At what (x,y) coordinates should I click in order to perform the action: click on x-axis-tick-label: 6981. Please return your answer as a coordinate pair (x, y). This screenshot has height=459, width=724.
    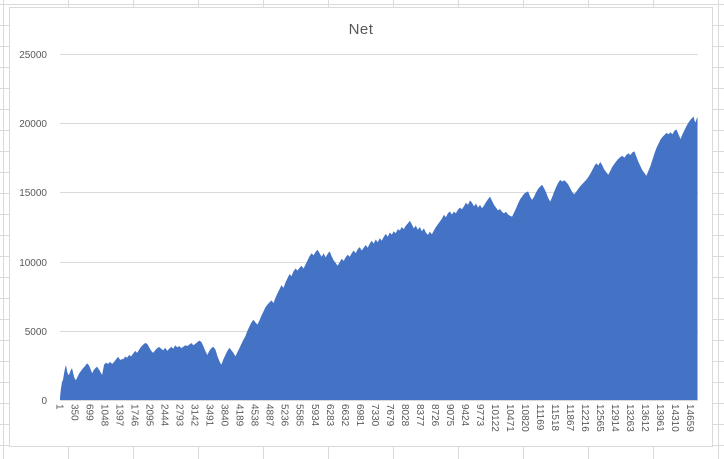
    Looking at the image, I should click on (359, 415).